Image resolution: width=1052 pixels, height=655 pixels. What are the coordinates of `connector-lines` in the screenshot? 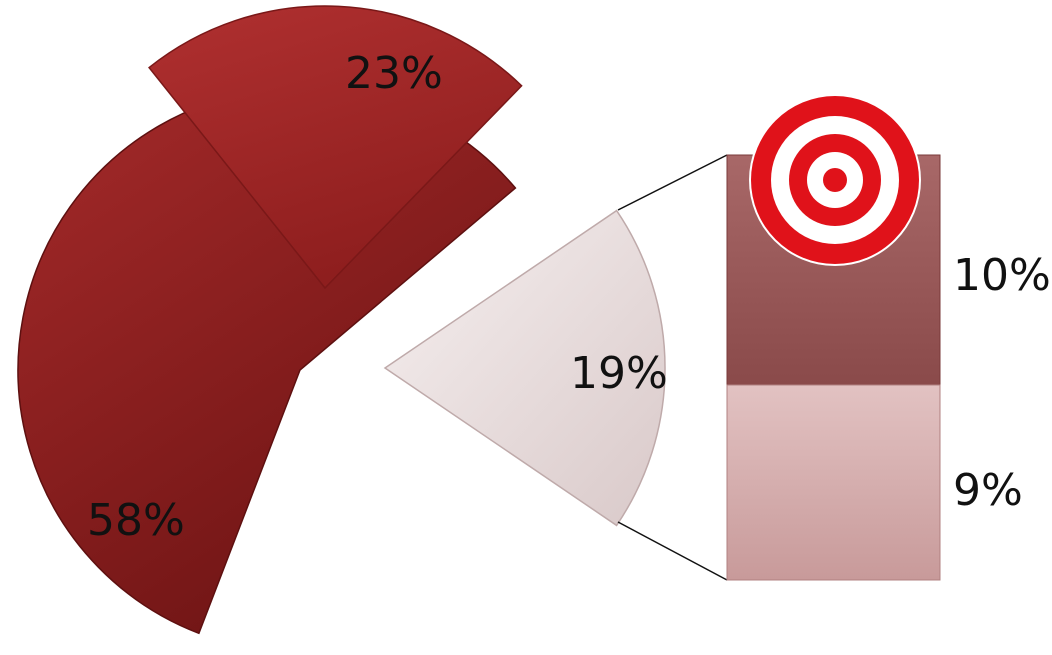 It's located at (672, 367).